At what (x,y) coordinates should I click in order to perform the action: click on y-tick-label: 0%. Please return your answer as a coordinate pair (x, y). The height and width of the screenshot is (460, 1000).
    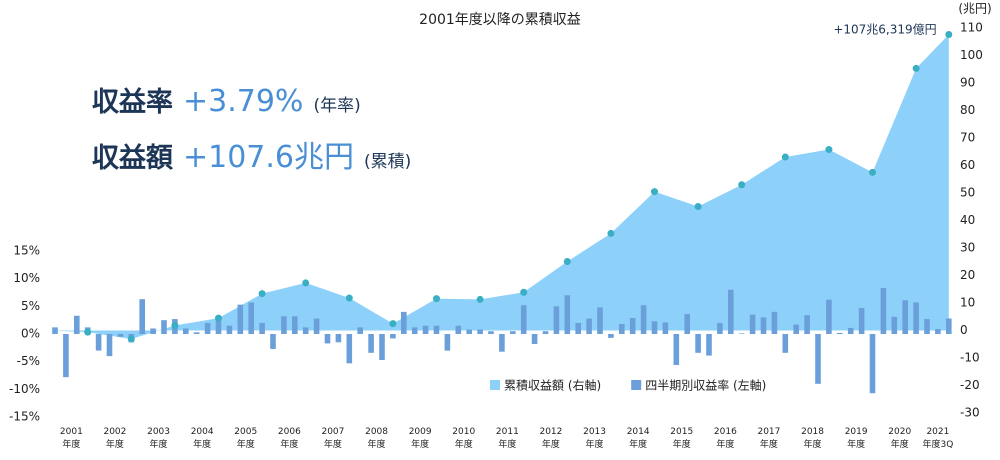
    Looking at the image, I should click on (30, 334).